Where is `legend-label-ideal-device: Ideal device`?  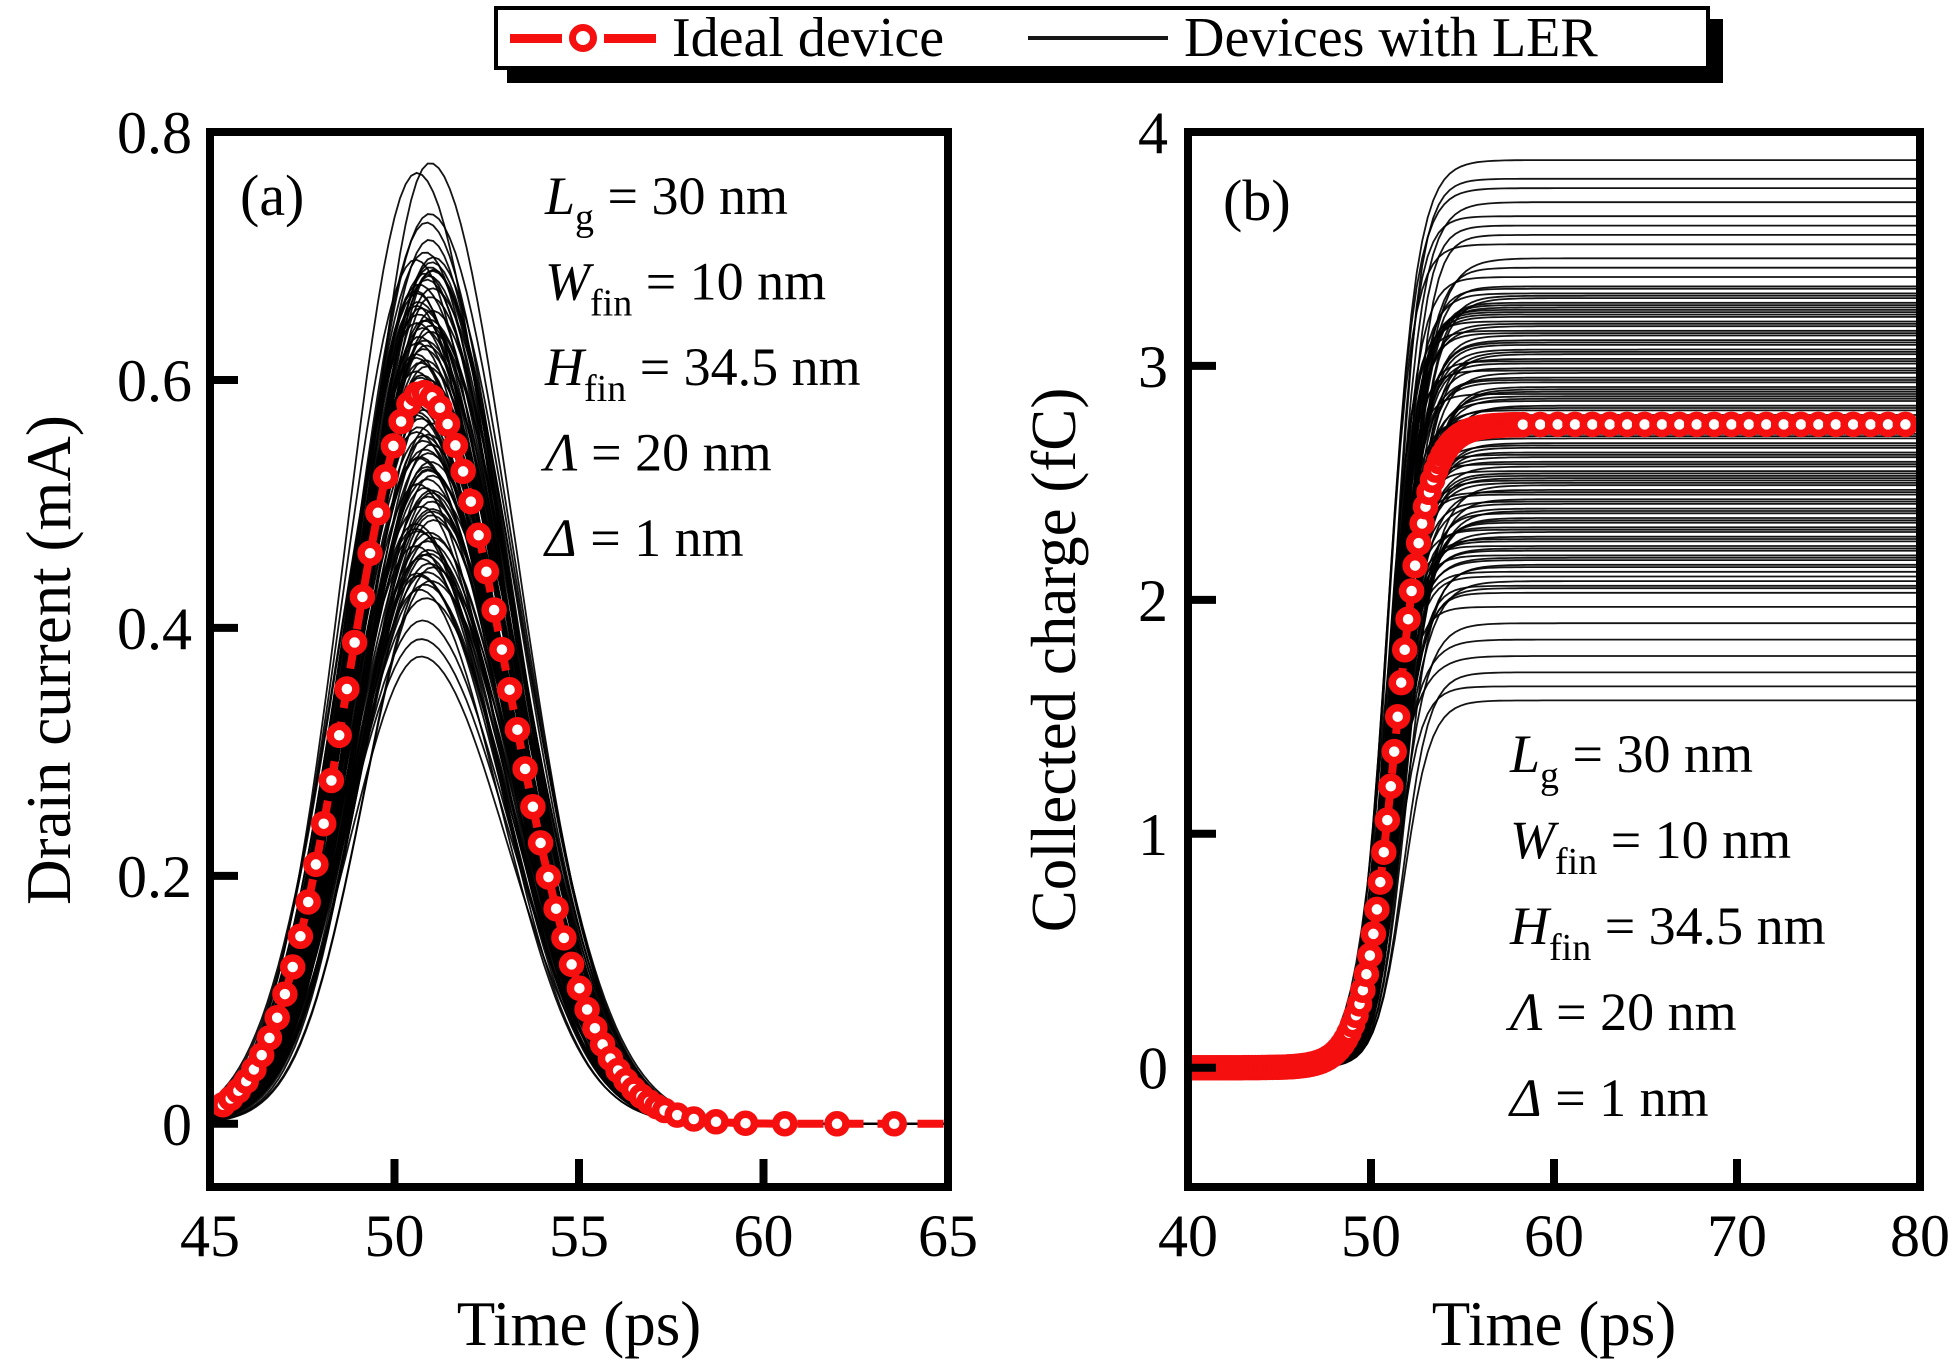
legend-label-ideal-device: Ideal device is located at coordinates (808, 38).